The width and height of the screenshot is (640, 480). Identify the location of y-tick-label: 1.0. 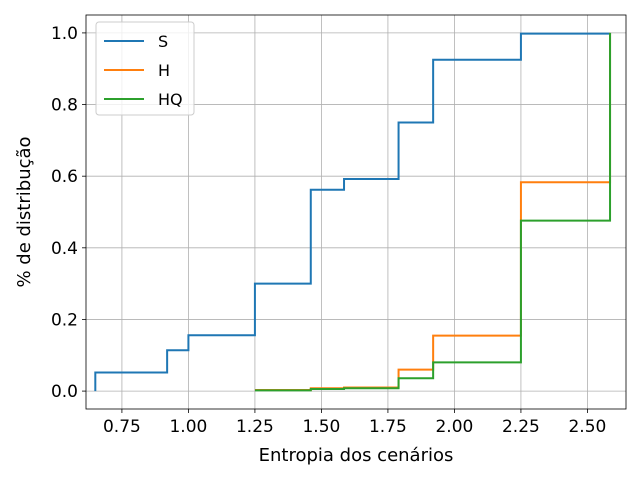
(64, 34).